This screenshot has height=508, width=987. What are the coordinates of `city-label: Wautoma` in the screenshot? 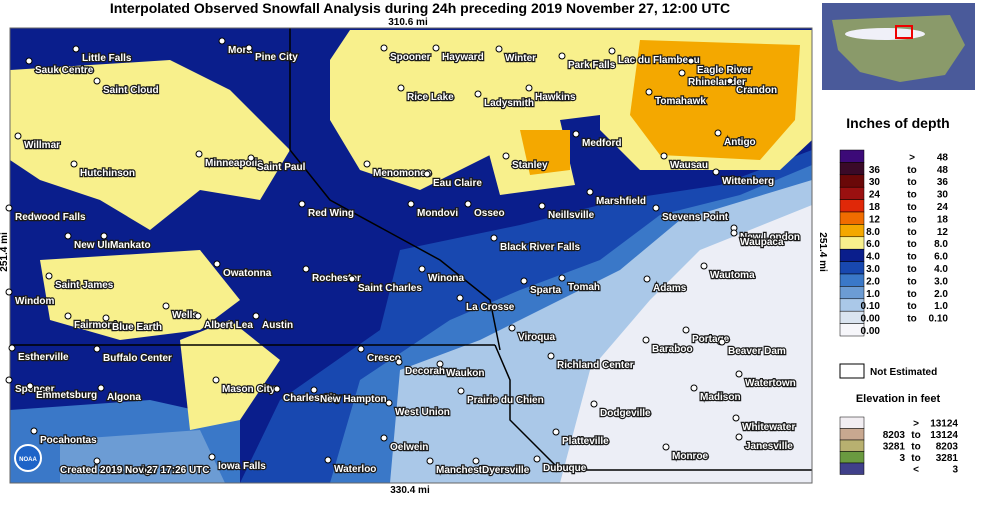 It's located at (732, 275).